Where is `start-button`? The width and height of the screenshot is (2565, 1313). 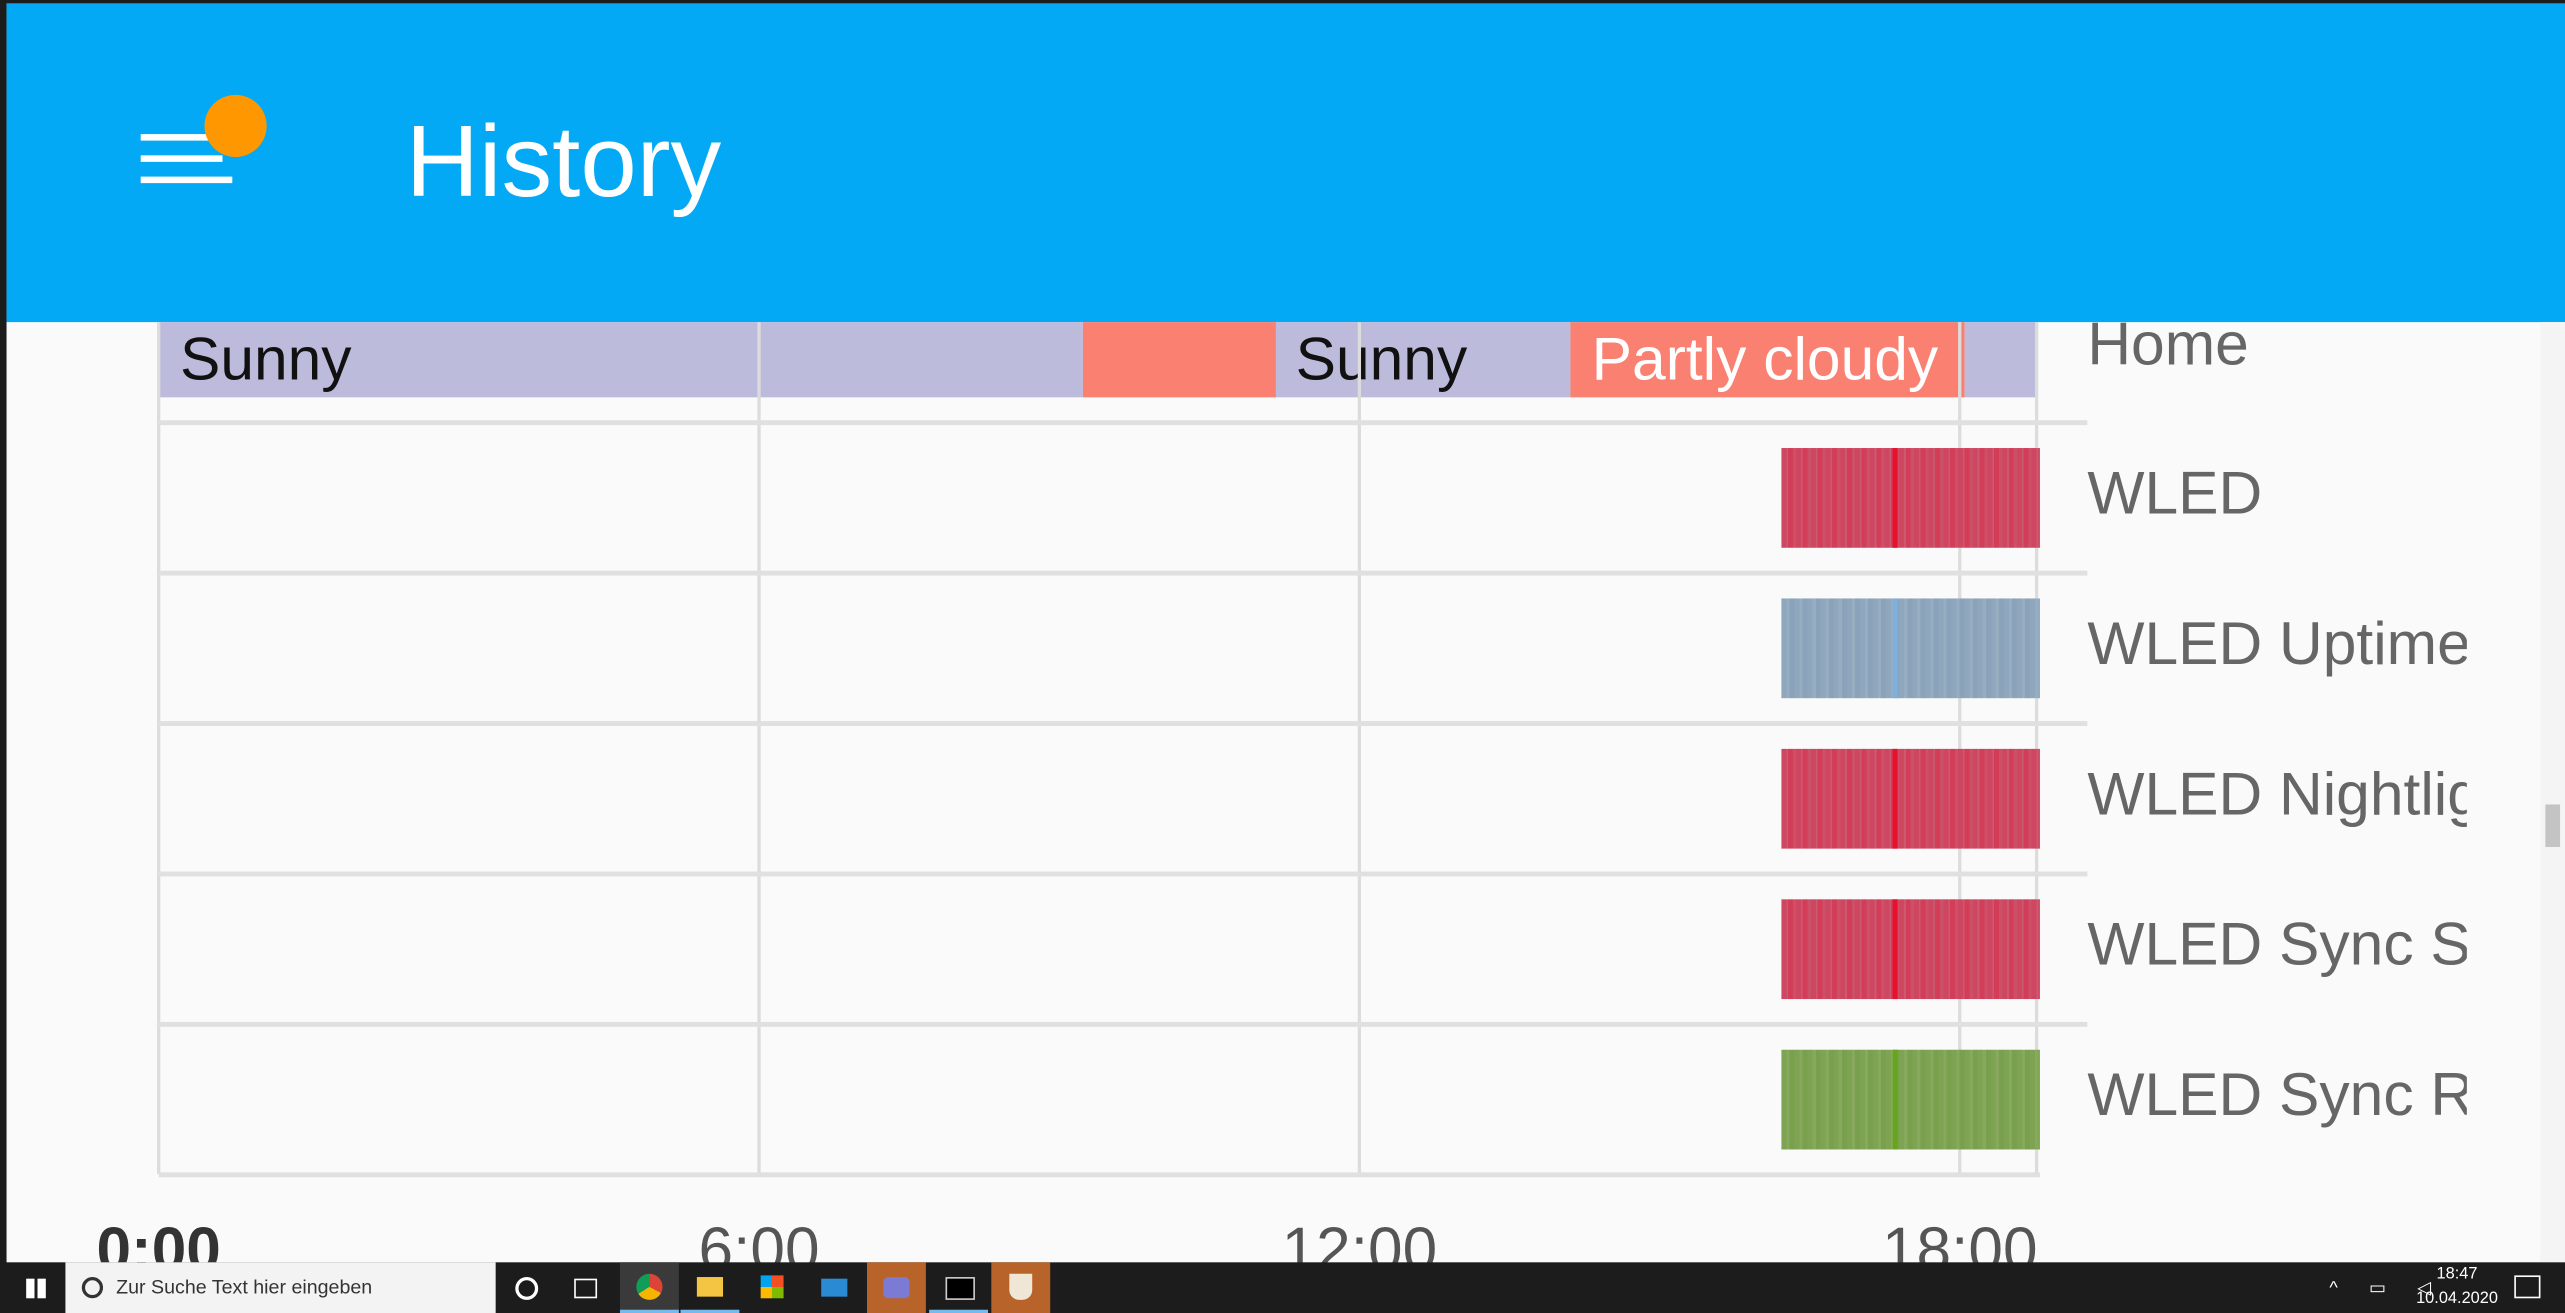 start-button is located at coordinates (36, 1287).